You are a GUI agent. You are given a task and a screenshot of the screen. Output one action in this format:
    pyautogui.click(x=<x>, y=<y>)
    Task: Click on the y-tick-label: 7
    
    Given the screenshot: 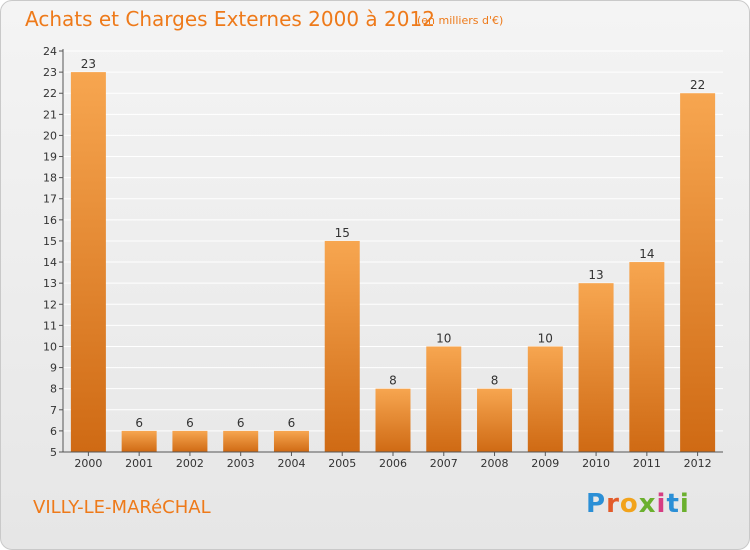 What is the action you would take?
    pyautogui.click(x=53, y=410)
    